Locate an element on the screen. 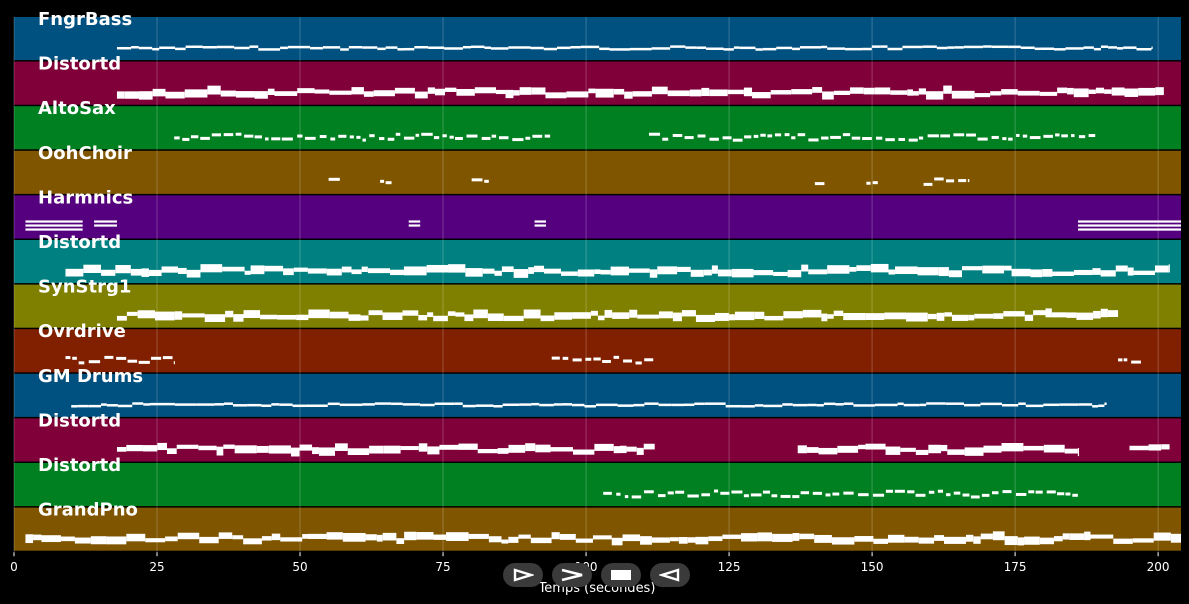  track-label: Distortd is located at coordinates (79, 420).